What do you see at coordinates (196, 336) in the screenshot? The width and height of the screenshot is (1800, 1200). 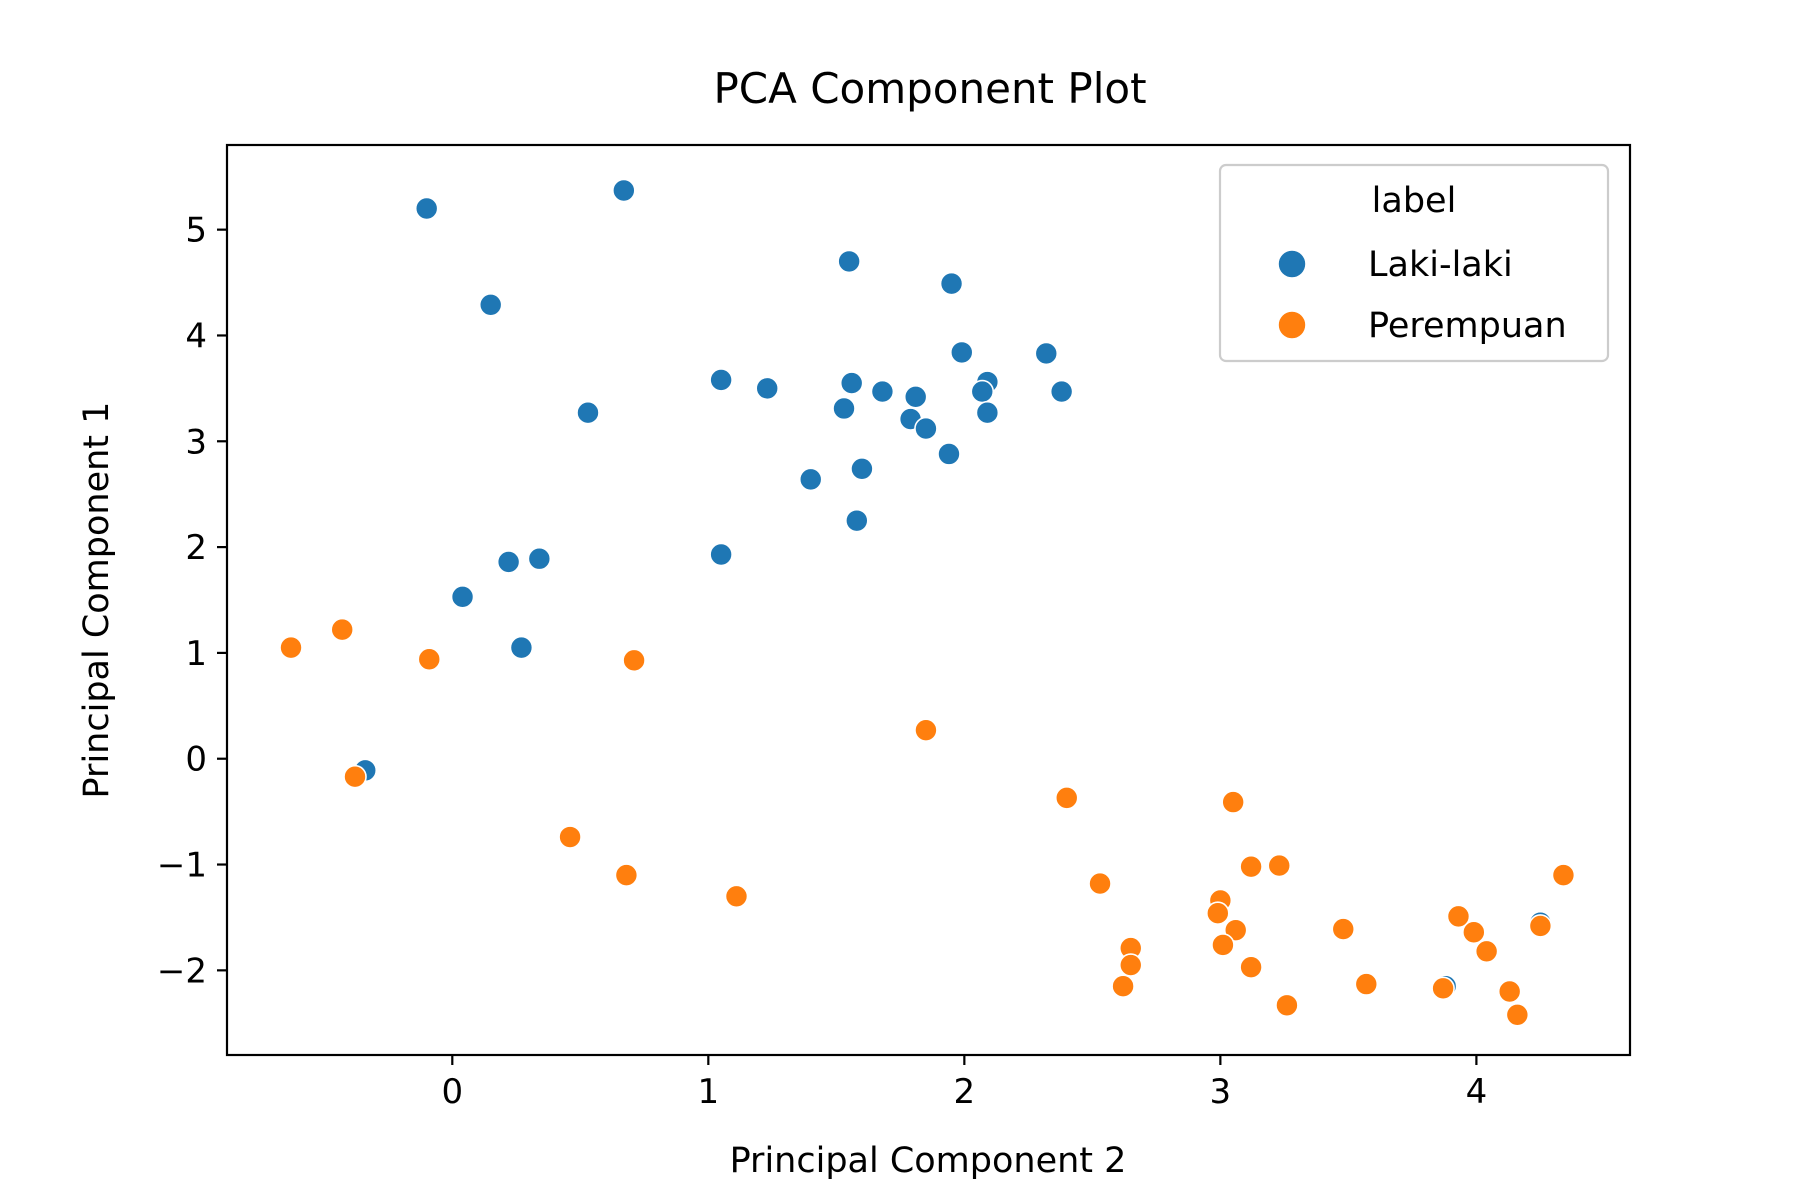 I see `y-tick-label: 4` at bounding box center [196, 336].